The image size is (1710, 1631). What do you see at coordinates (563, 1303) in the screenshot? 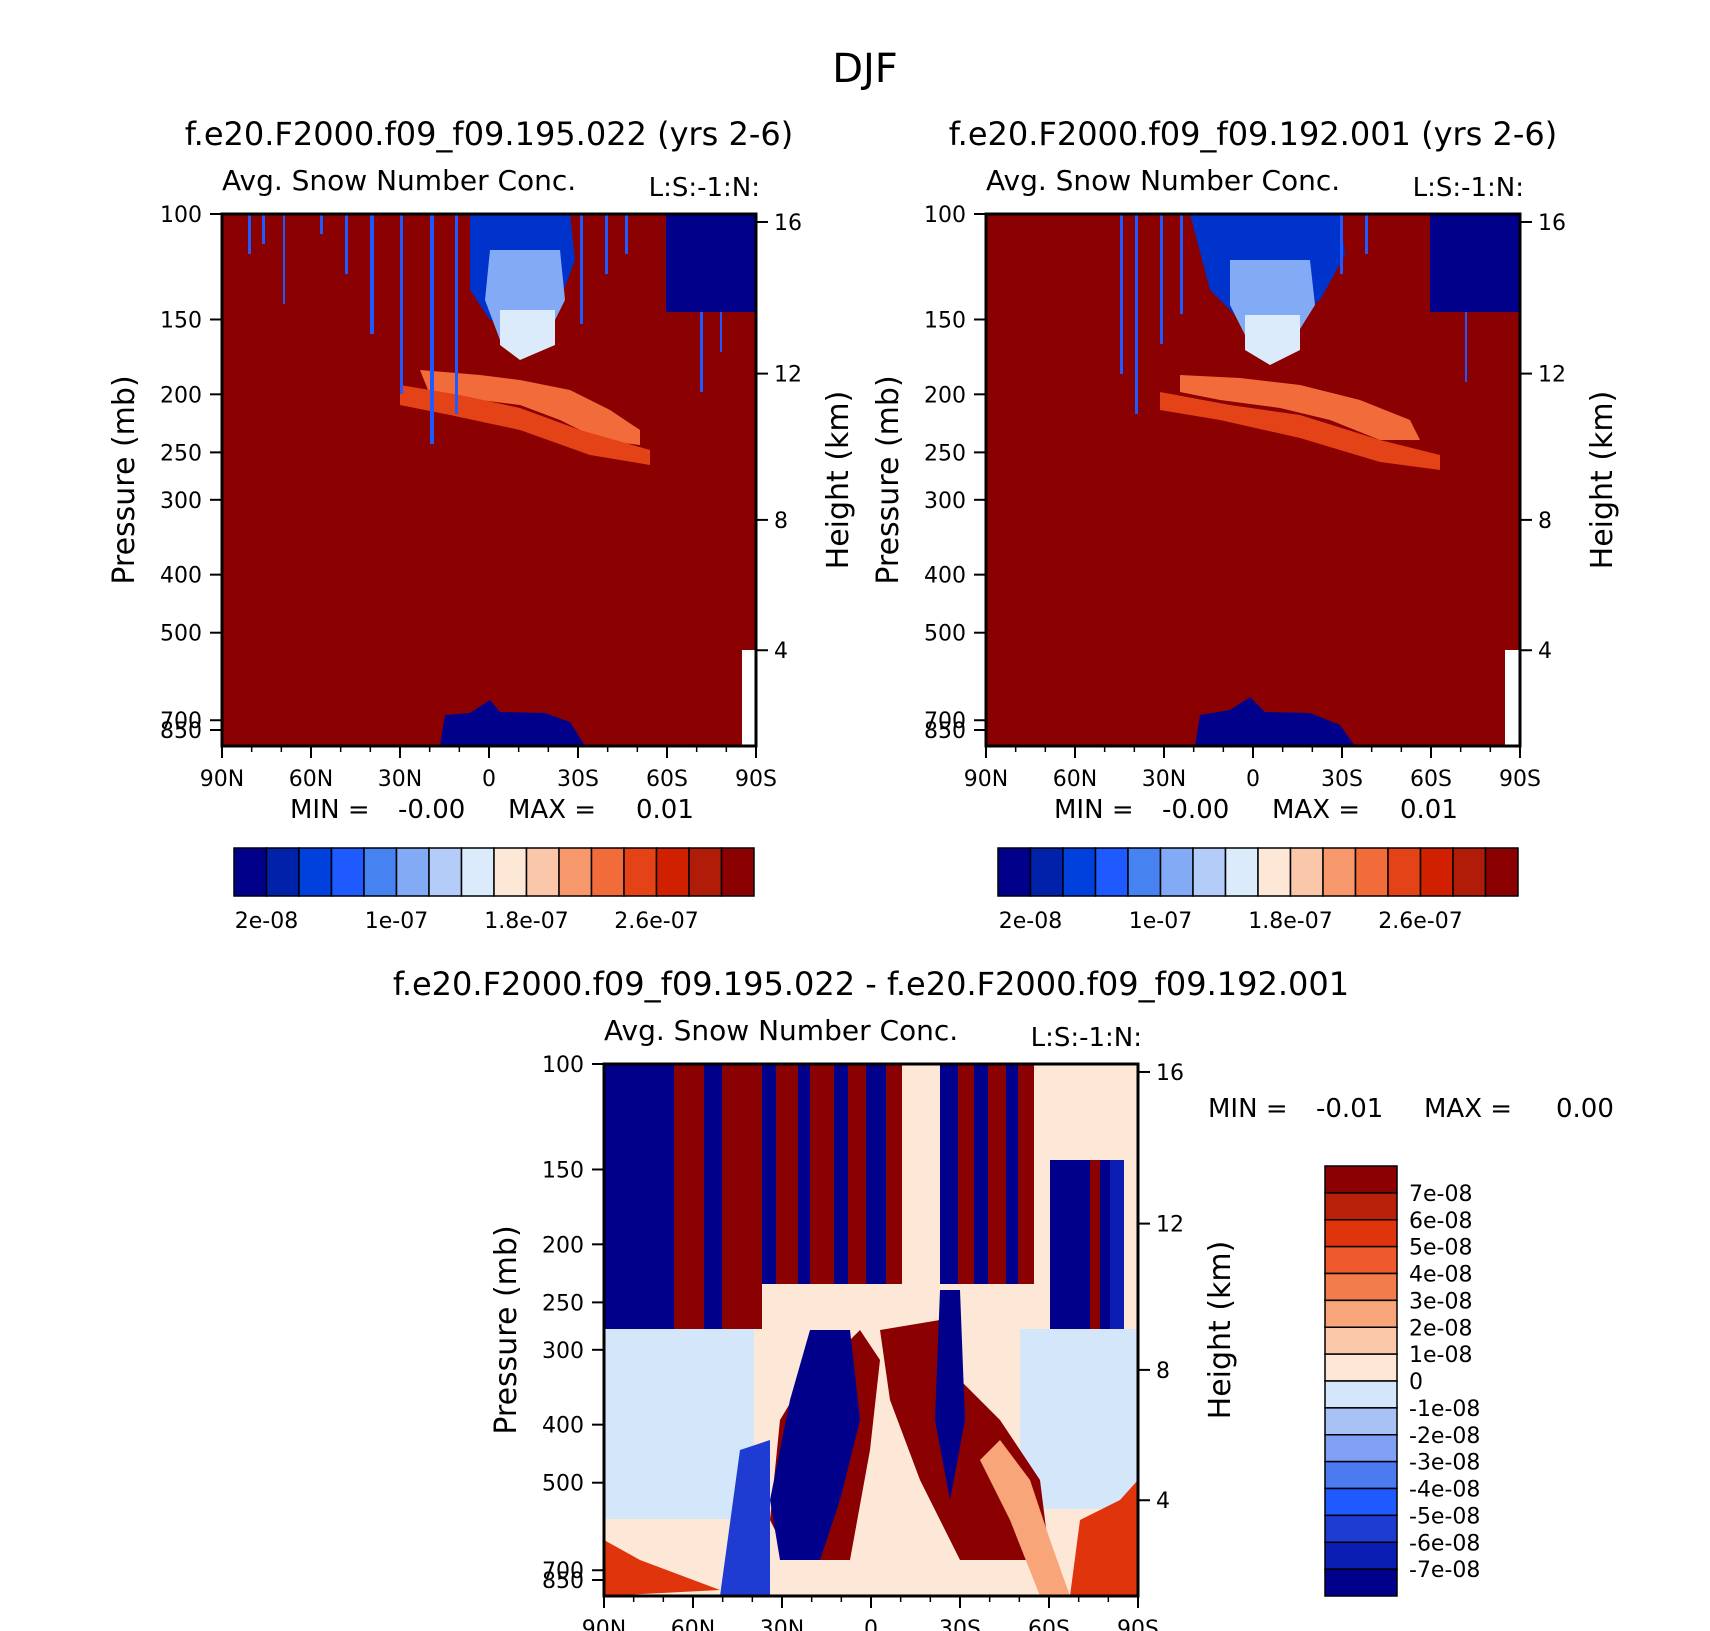
I see `y-tick-label: 250` at bounding box center [563, 1303].